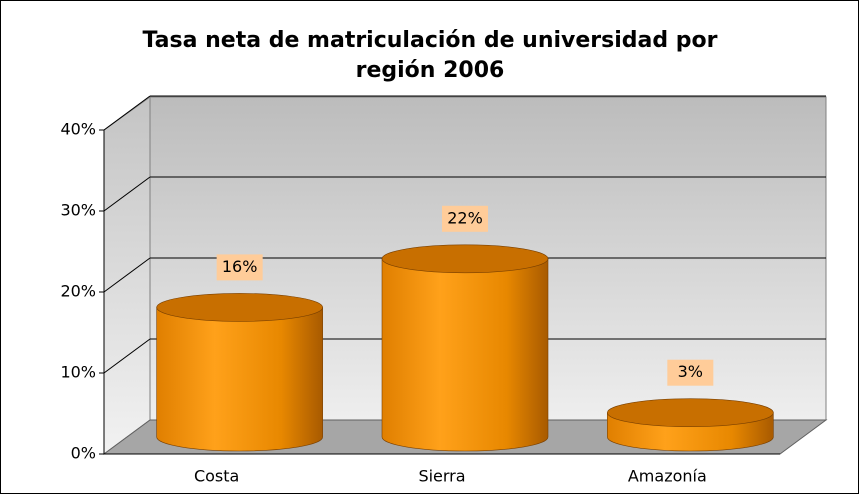  I want to click on y-tick-label: 40%, so click(78, 129).